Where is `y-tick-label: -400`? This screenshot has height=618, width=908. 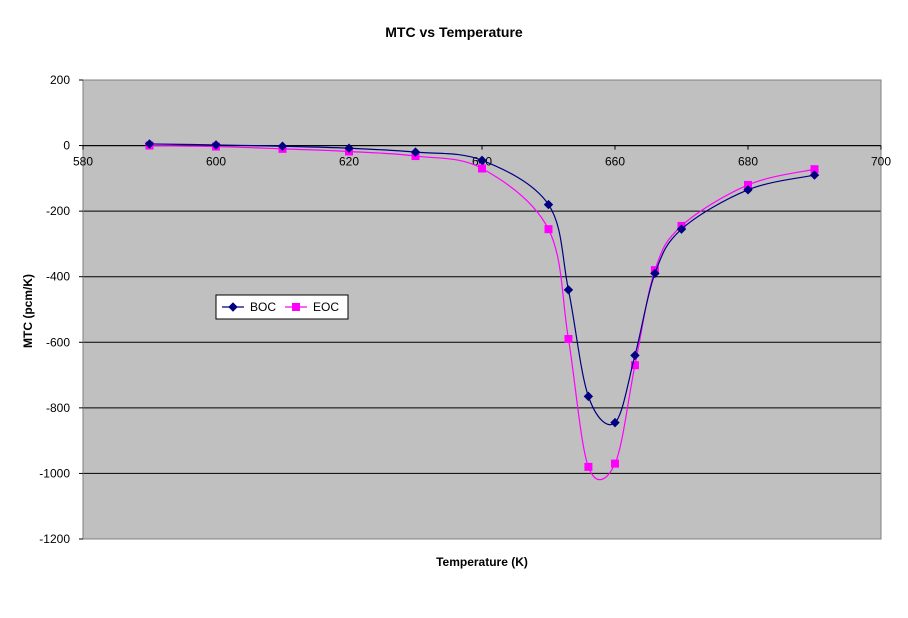
y-tick-label: -400 is located at coordinates (58, 277).